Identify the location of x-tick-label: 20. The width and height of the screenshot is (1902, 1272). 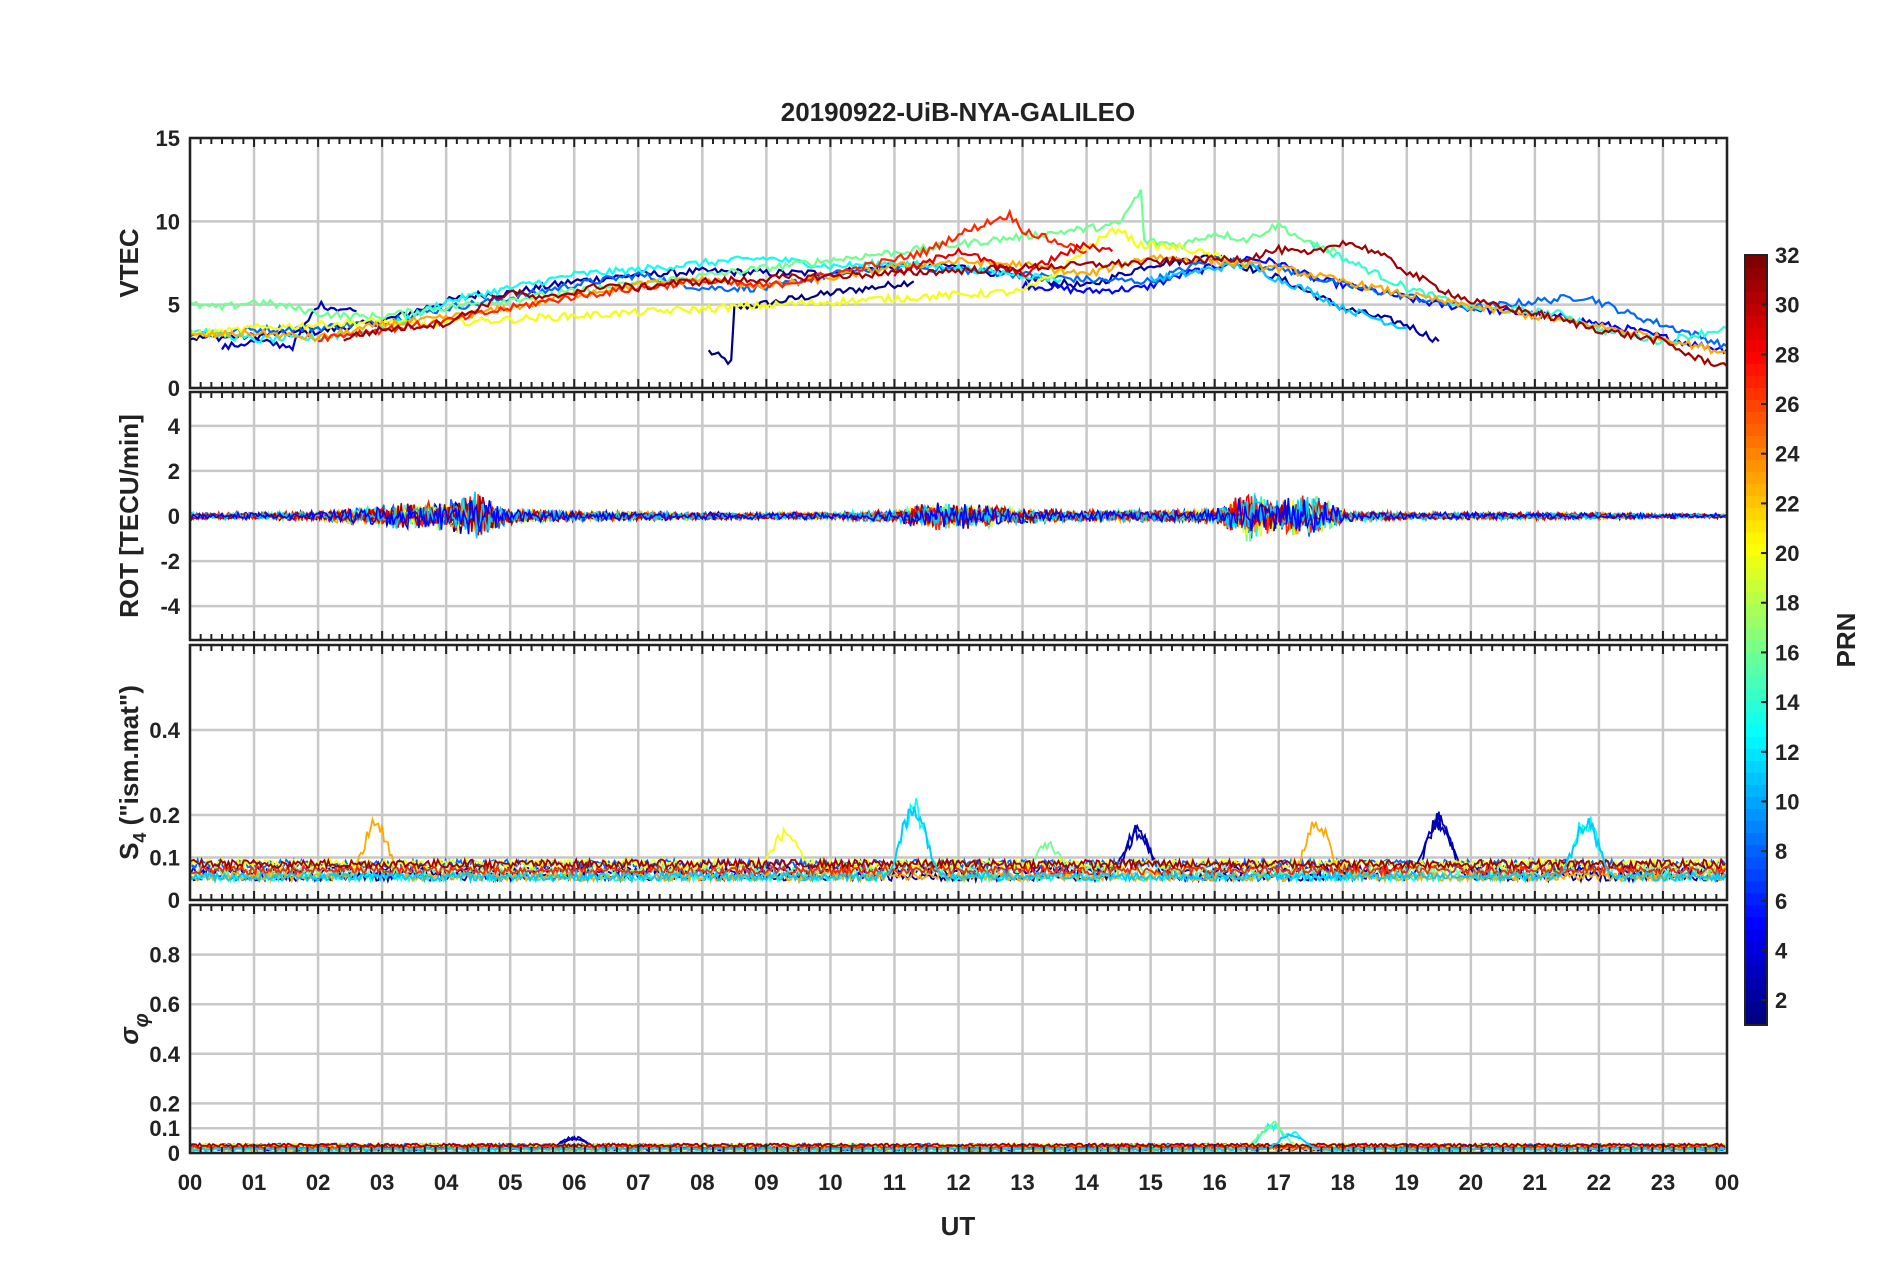
(1471, 1182).